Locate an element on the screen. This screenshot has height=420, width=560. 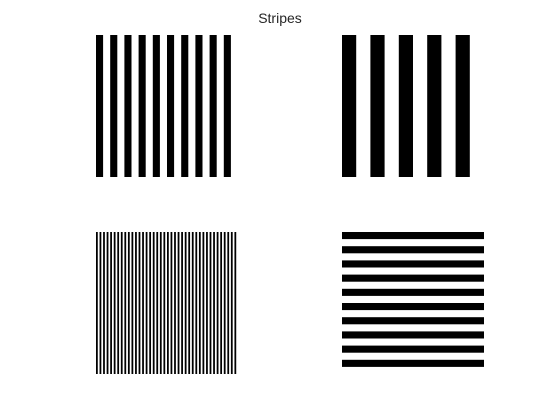
panel-top-right-vertical-stripes is located at coordinates (413, 106).